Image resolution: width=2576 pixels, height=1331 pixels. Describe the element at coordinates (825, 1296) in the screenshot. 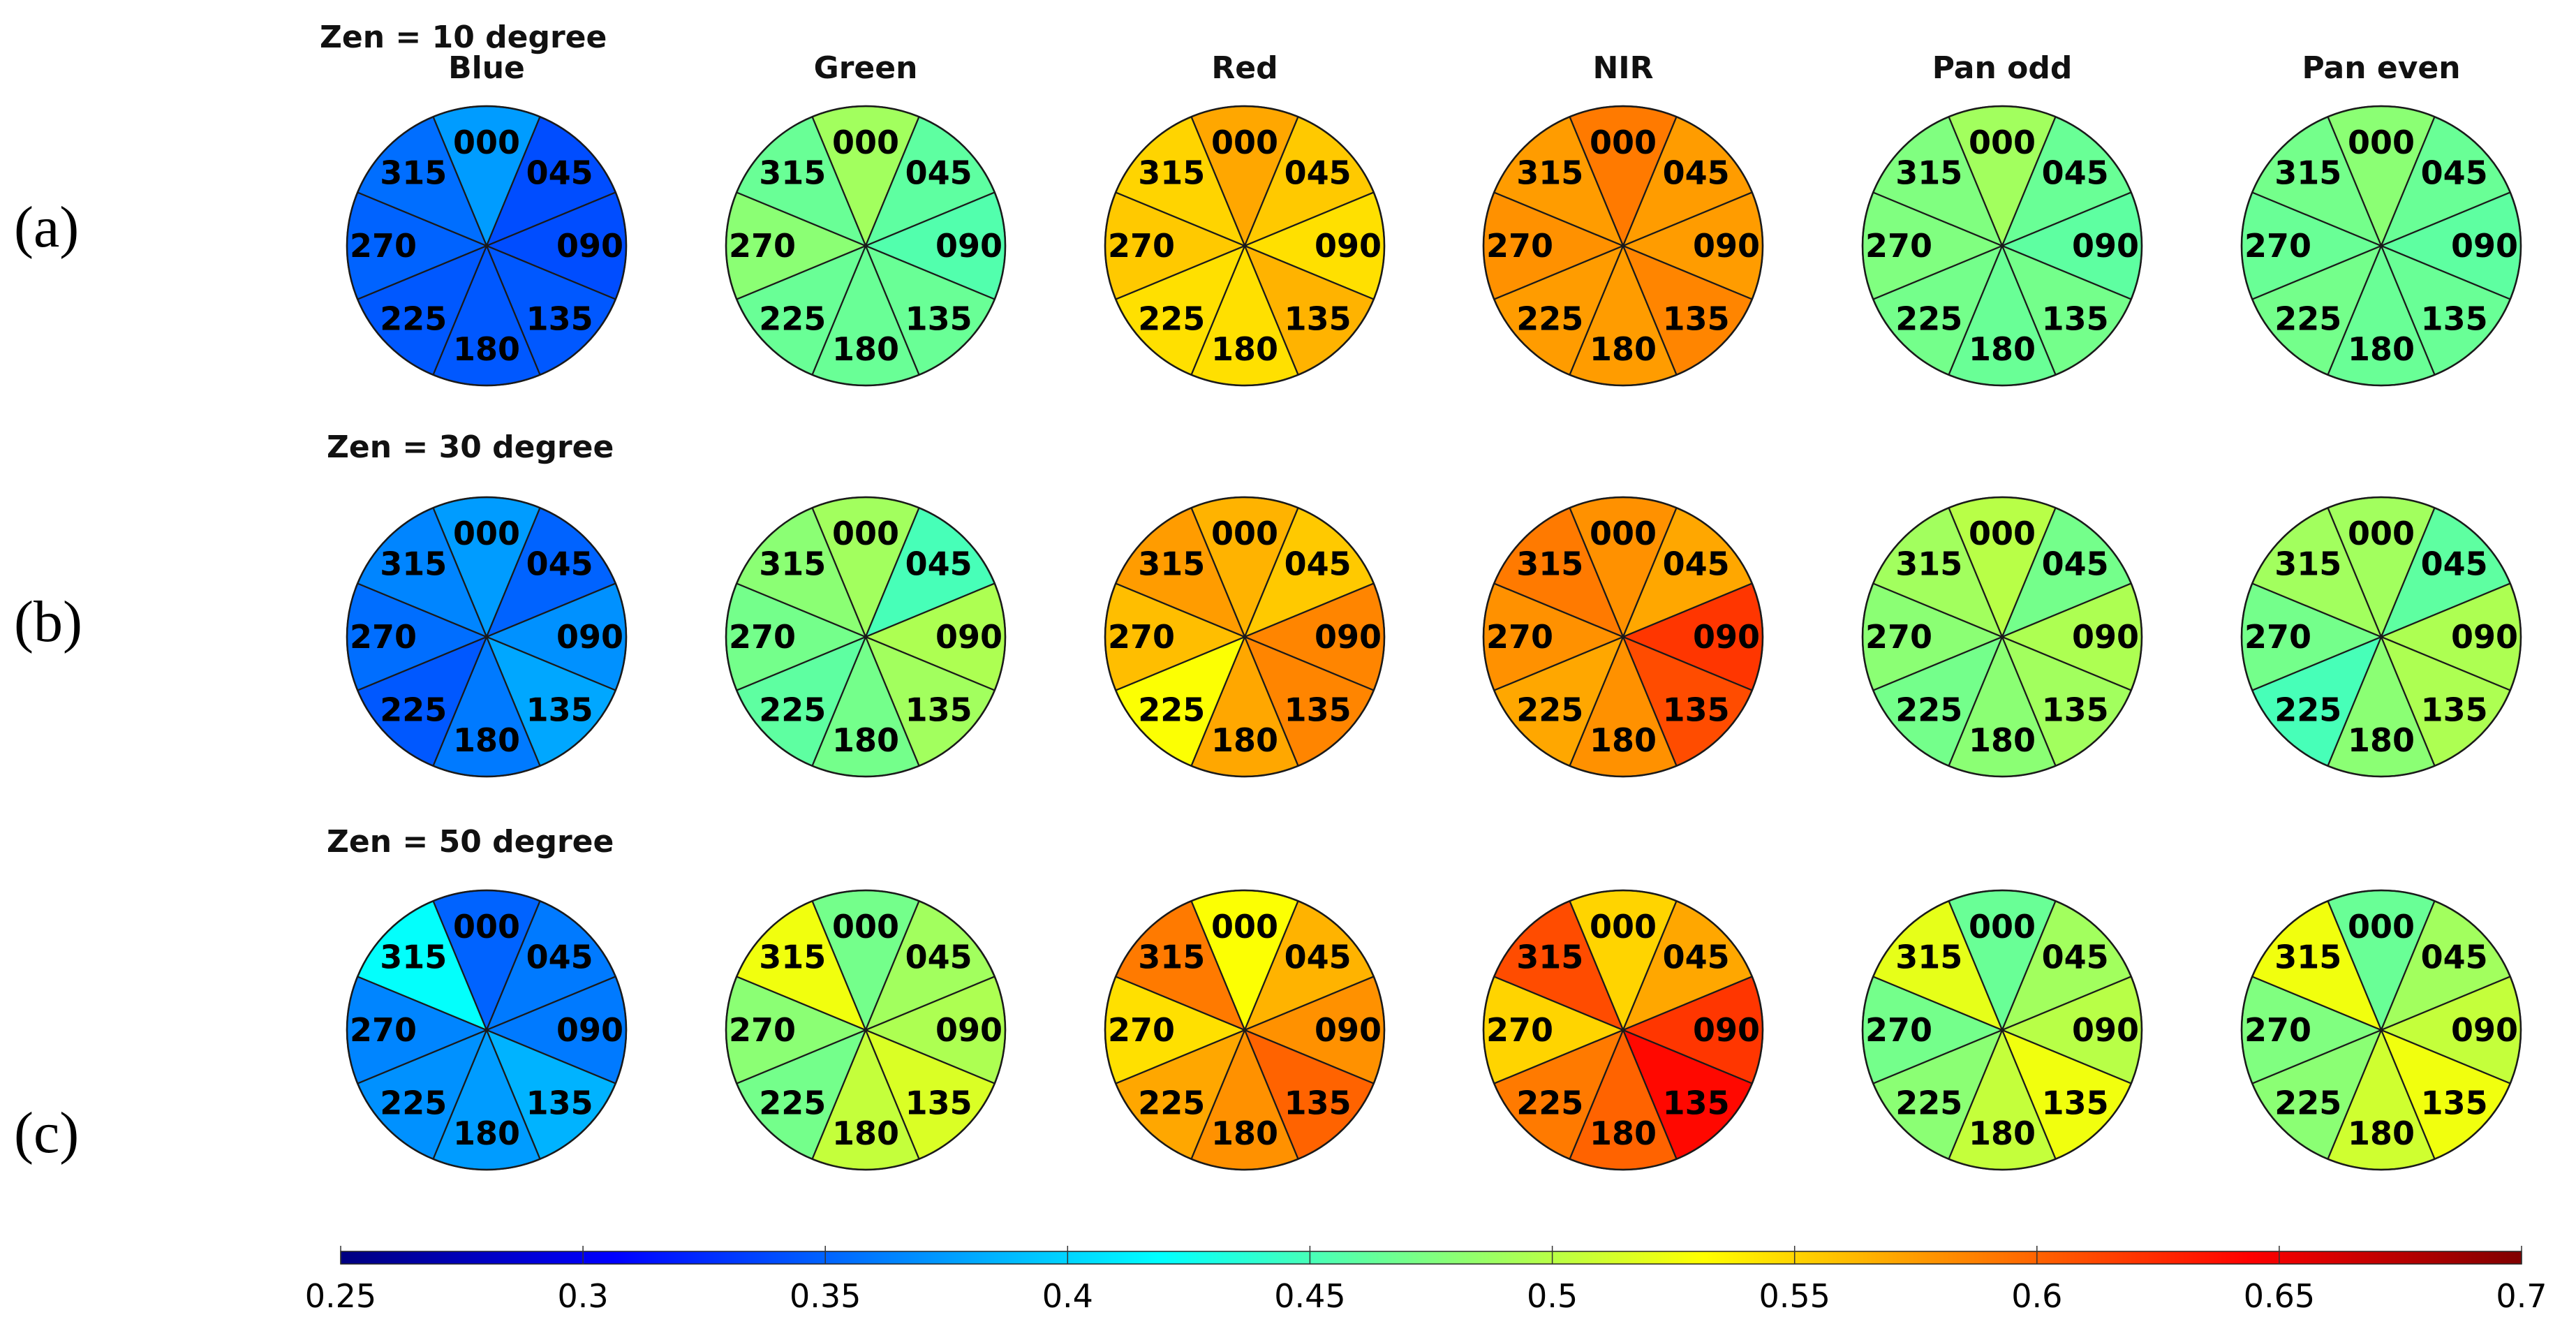

I see `colorbar-tick-label: 0.35` at that location.